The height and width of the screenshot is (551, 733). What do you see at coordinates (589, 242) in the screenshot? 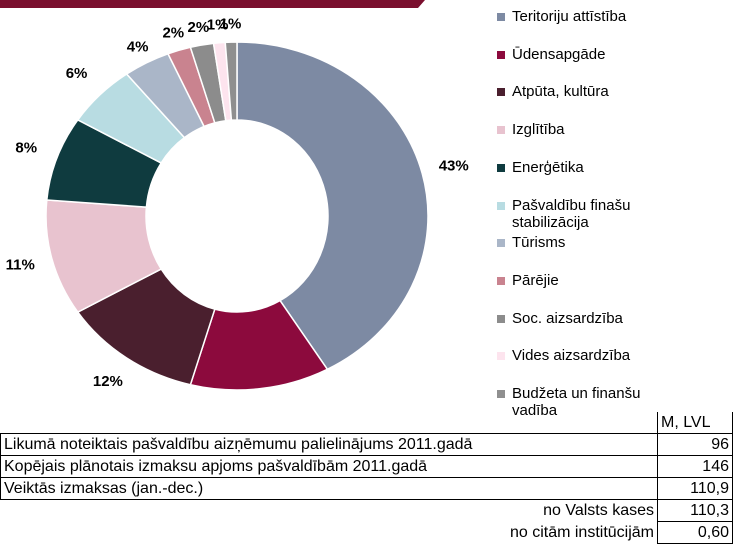
I see `legend-item: Tūrisms` at bounding box center [589, 242].